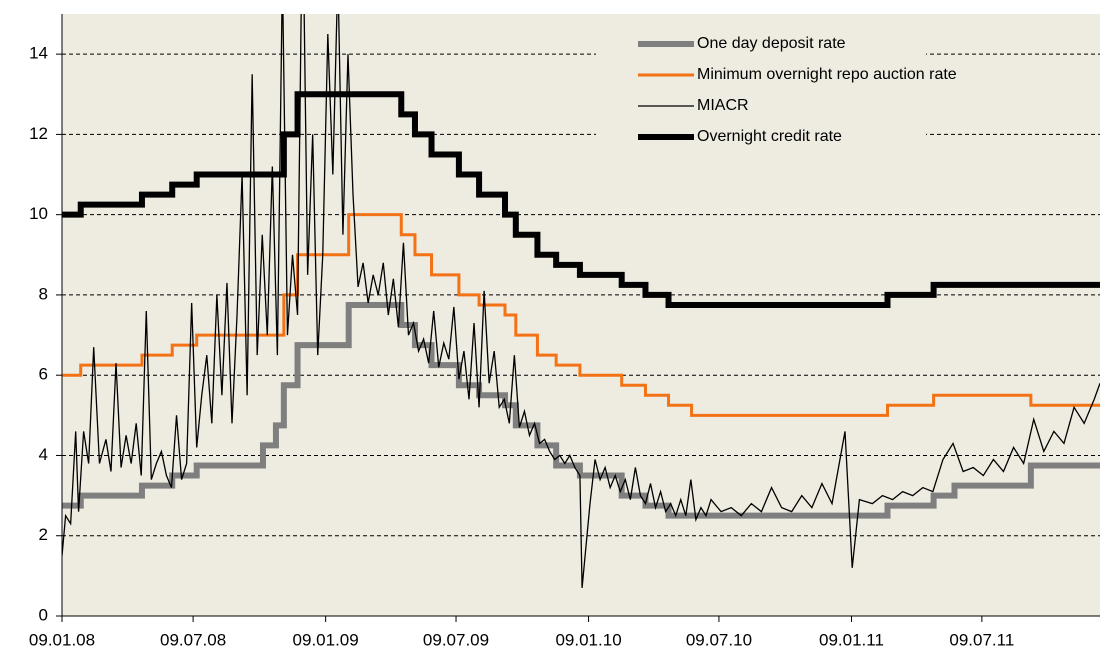 The image size is (1100, 657). I want to click on y-tick-label: 12, so click(38, 133).